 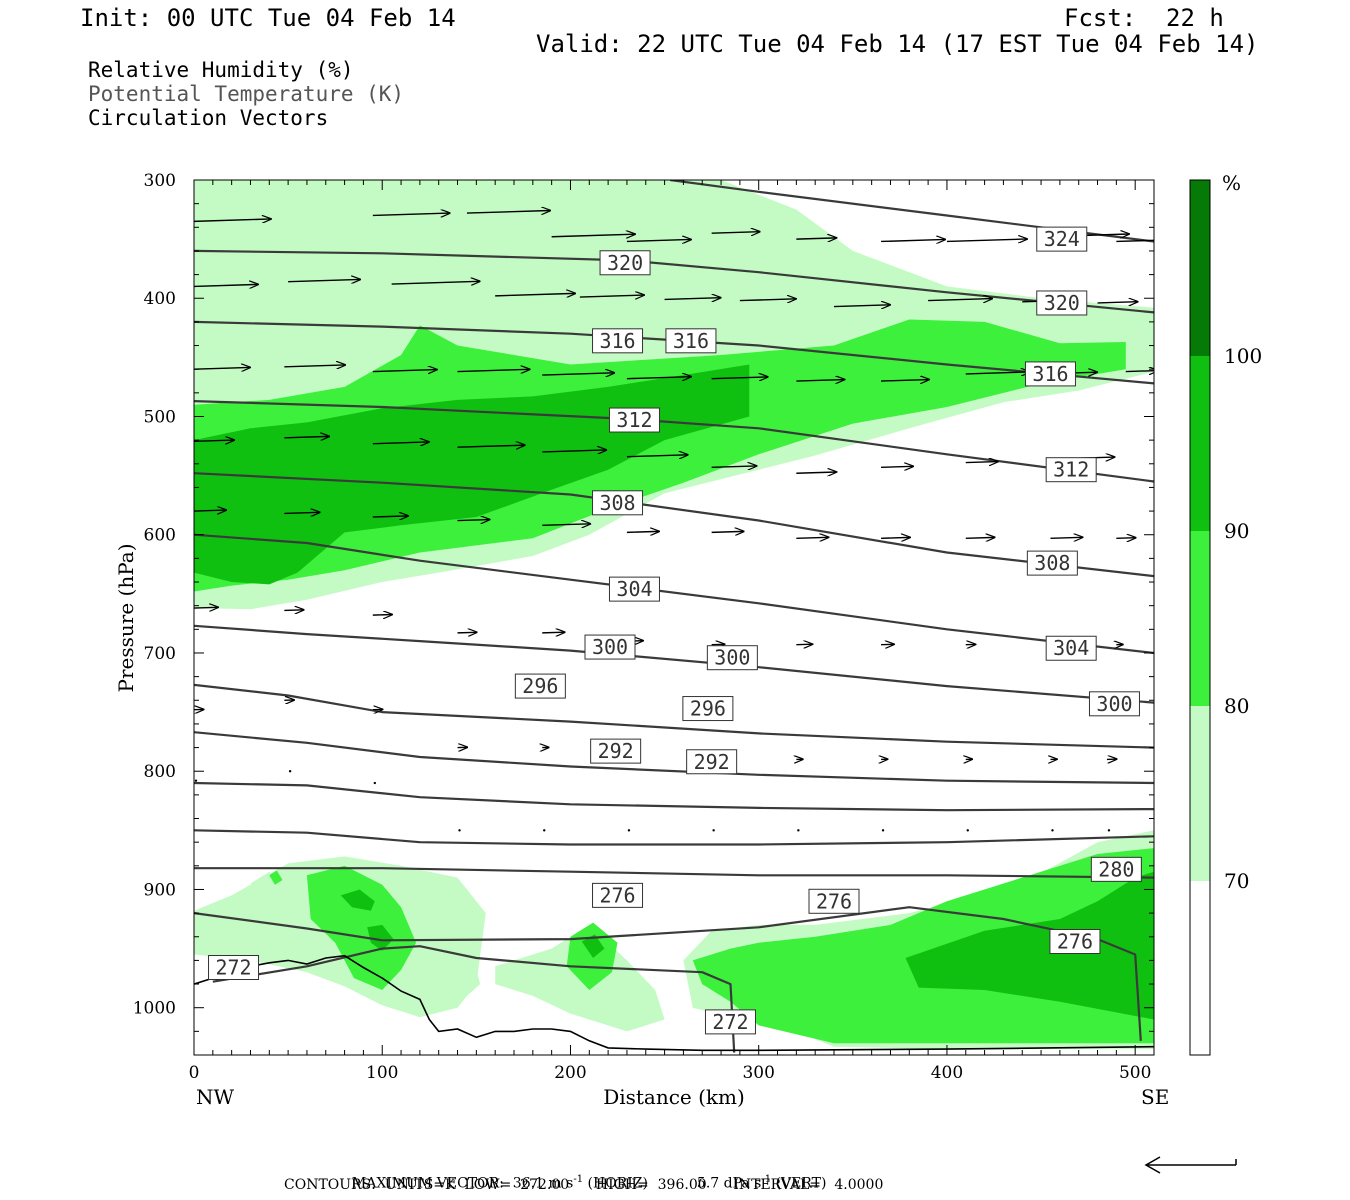 I want to click on x-tick-label-200: 200, so click(x=570, y=1073).